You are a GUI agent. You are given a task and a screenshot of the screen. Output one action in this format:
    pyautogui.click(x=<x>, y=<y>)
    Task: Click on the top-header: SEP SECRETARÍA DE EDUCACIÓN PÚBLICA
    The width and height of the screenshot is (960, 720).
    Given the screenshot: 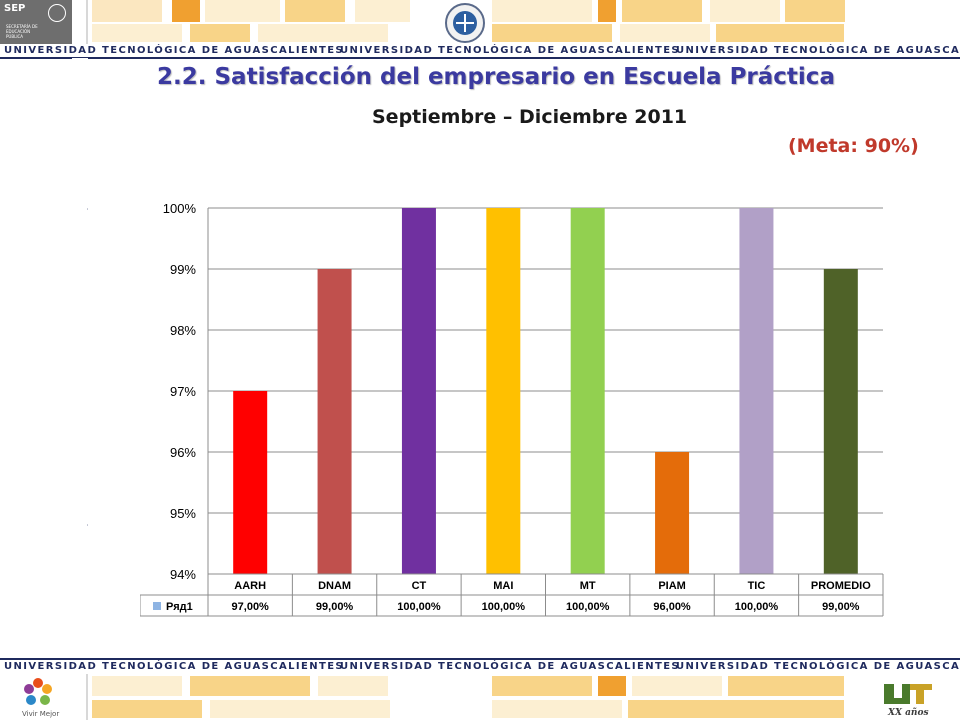 What is the action you would take?
    pyautogui.click(x=480, y=22)
    